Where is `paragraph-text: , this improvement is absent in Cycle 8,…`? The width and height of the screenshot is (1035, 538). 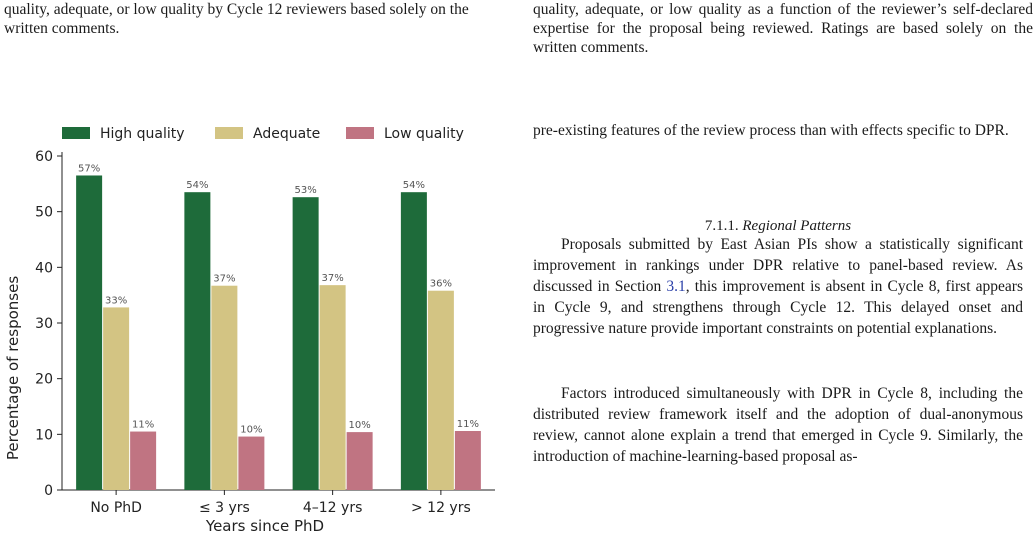
paragraph-text: , this improvement is absent in Cycle 8,… is located at coordinates (778, 307).